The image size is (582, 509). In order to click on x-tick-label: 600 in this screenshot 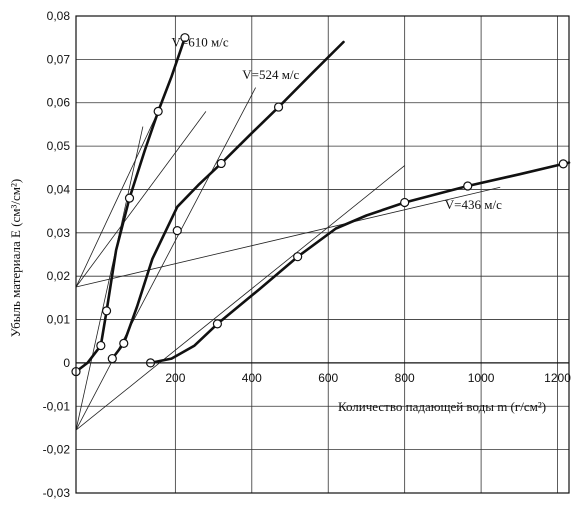, I will do `click(328, 378)`.